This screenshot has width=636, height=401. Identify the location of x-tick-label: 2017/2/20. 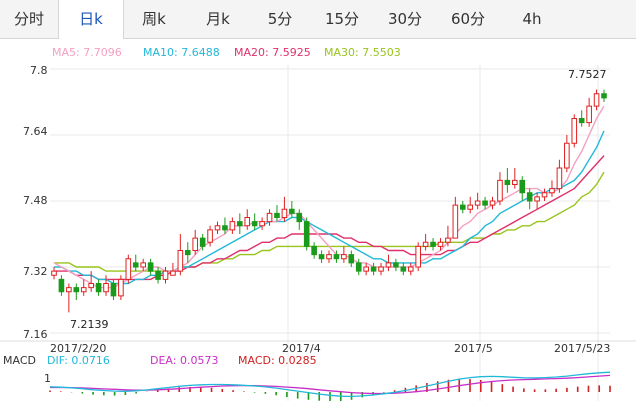
(78, 348).